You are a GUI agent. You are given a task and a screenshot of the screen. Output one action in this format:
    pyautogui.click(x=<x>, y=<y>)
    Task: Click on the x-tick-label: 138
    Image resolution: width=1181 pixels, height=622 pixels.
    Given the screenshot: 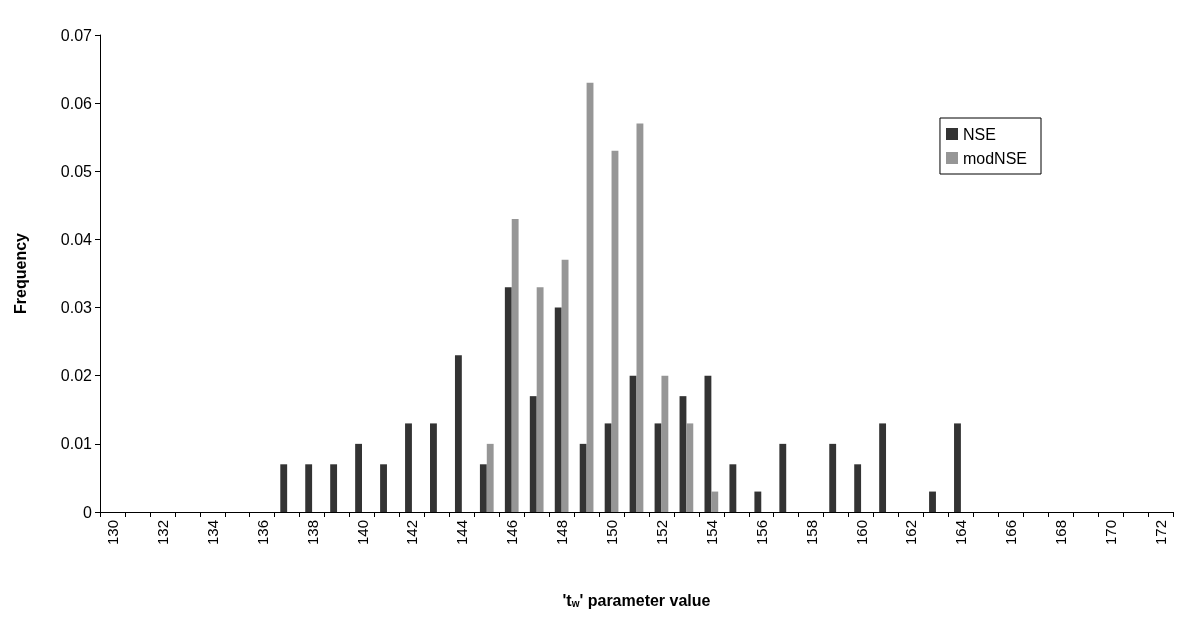 What is the action you would take?
    pyautogui.click(x=312, y=533)
    